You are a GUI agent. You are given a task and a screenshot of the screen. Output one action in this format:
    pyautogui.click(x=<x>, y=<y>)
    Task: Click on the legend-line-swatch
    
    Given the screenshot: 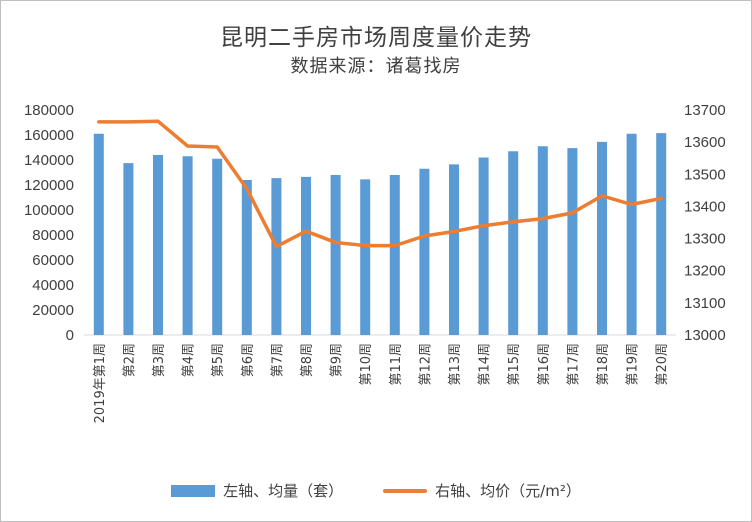 What is the action you would take?
    pyautogui.click(x=405, y=490)
    